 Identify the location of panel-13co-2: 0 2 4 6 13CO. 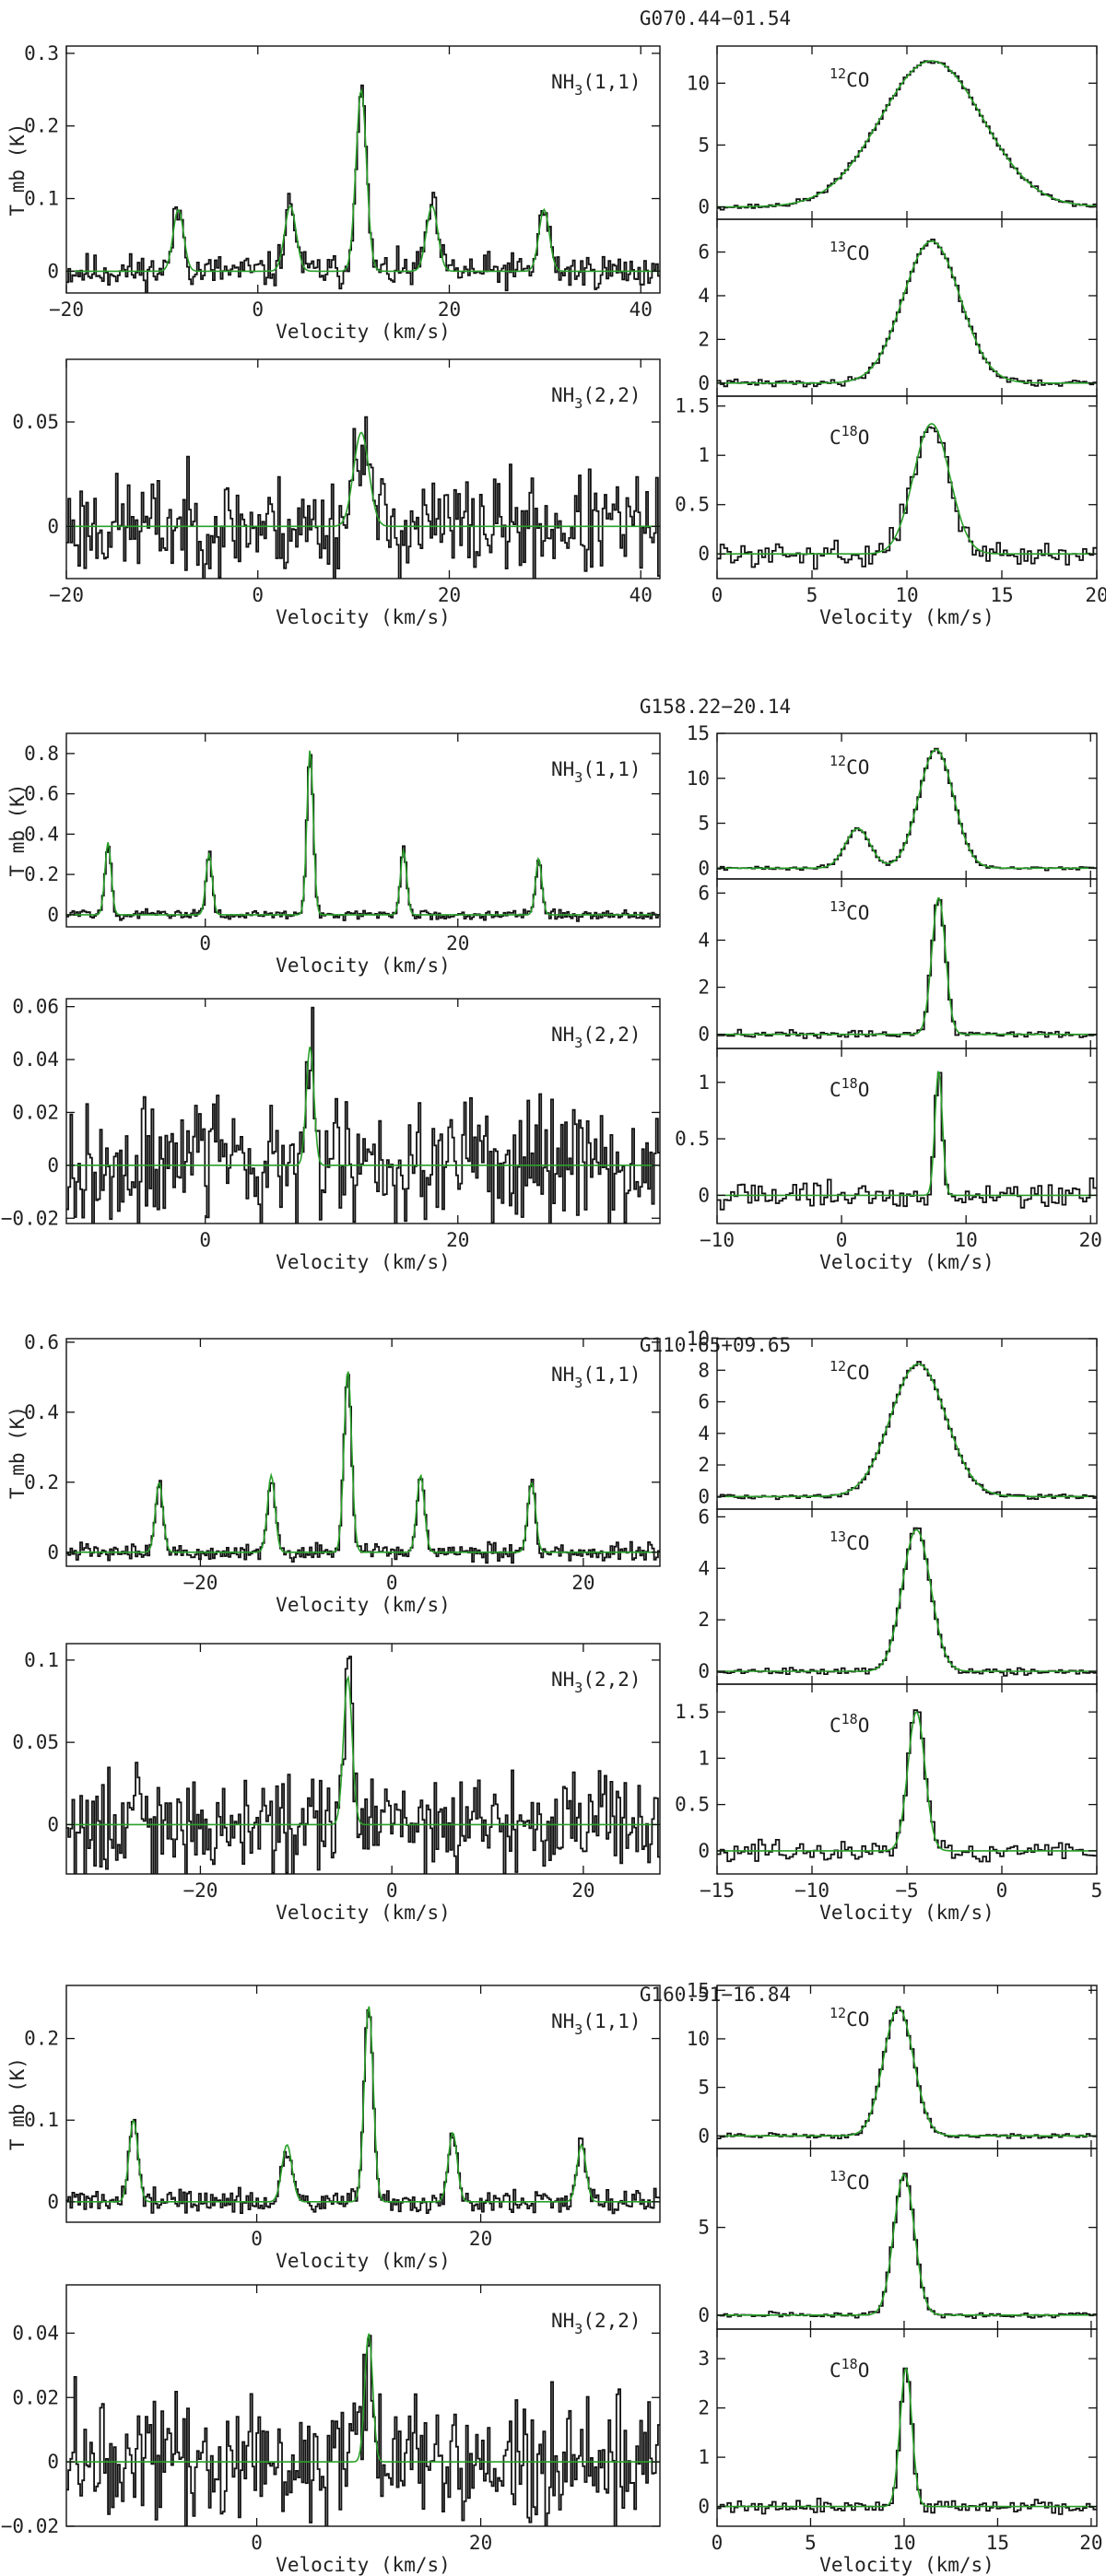
(898, 1595).